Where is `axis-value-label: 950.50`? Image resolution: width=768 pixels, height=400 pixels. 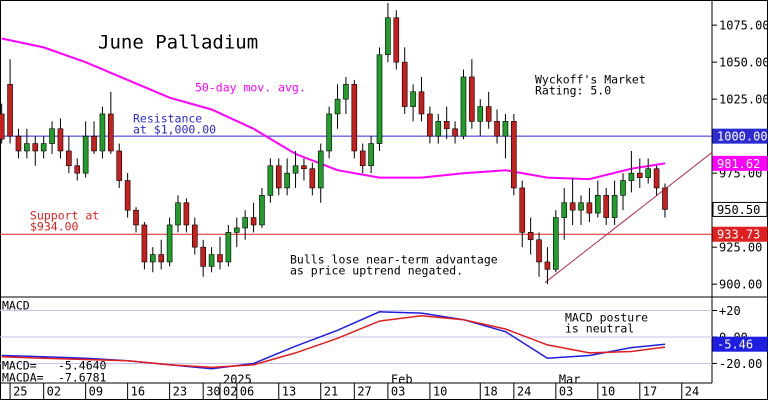 axis-value-label: 950.50 is located at coordinates (738, 210).